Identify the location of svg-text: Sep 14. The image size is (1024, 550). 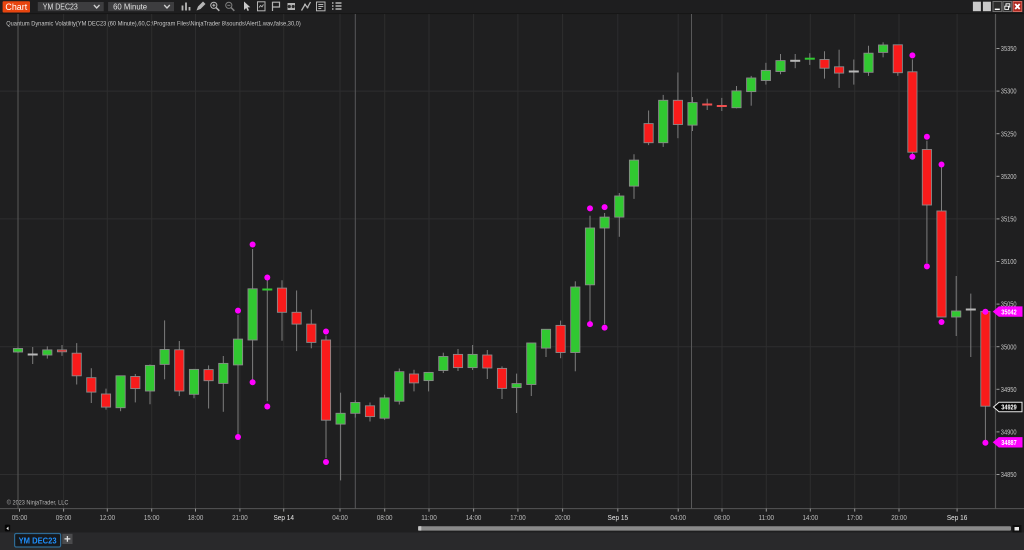
(283, 517).